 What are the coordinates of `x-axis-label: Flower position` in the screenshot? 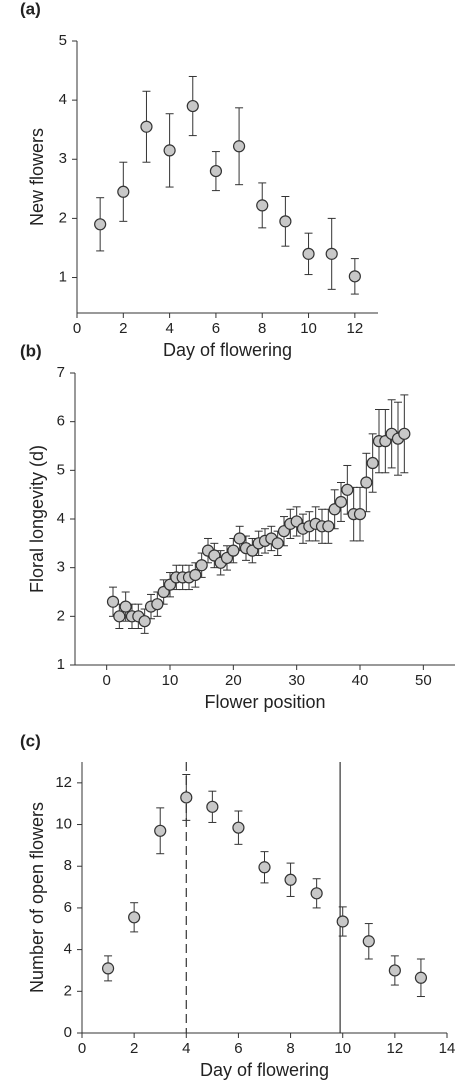 It's located at (264, 702).